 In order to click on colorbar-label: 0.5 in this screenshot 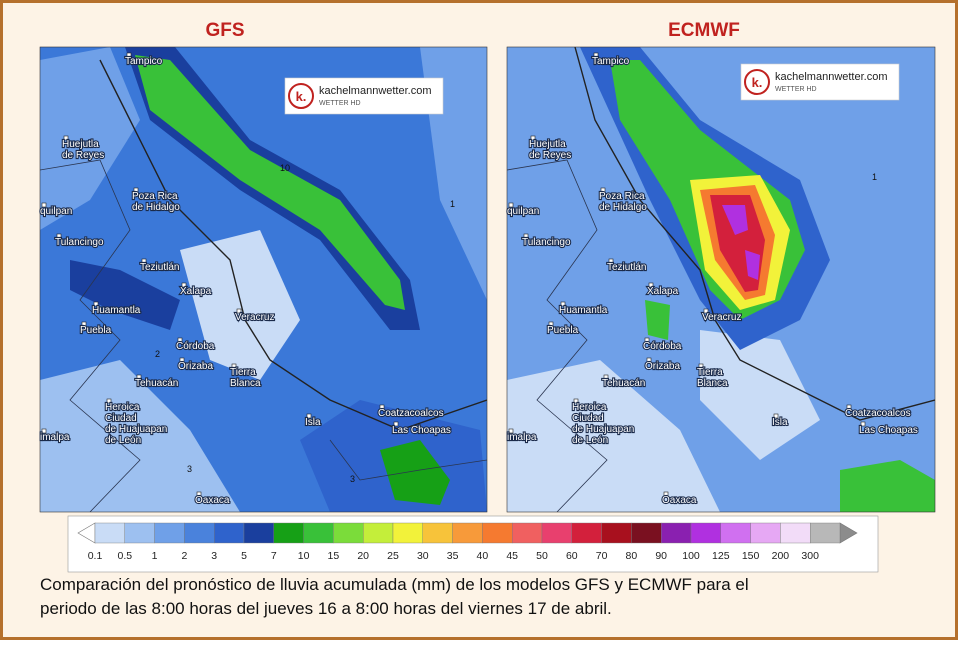, I will do `click(124, 556)`.